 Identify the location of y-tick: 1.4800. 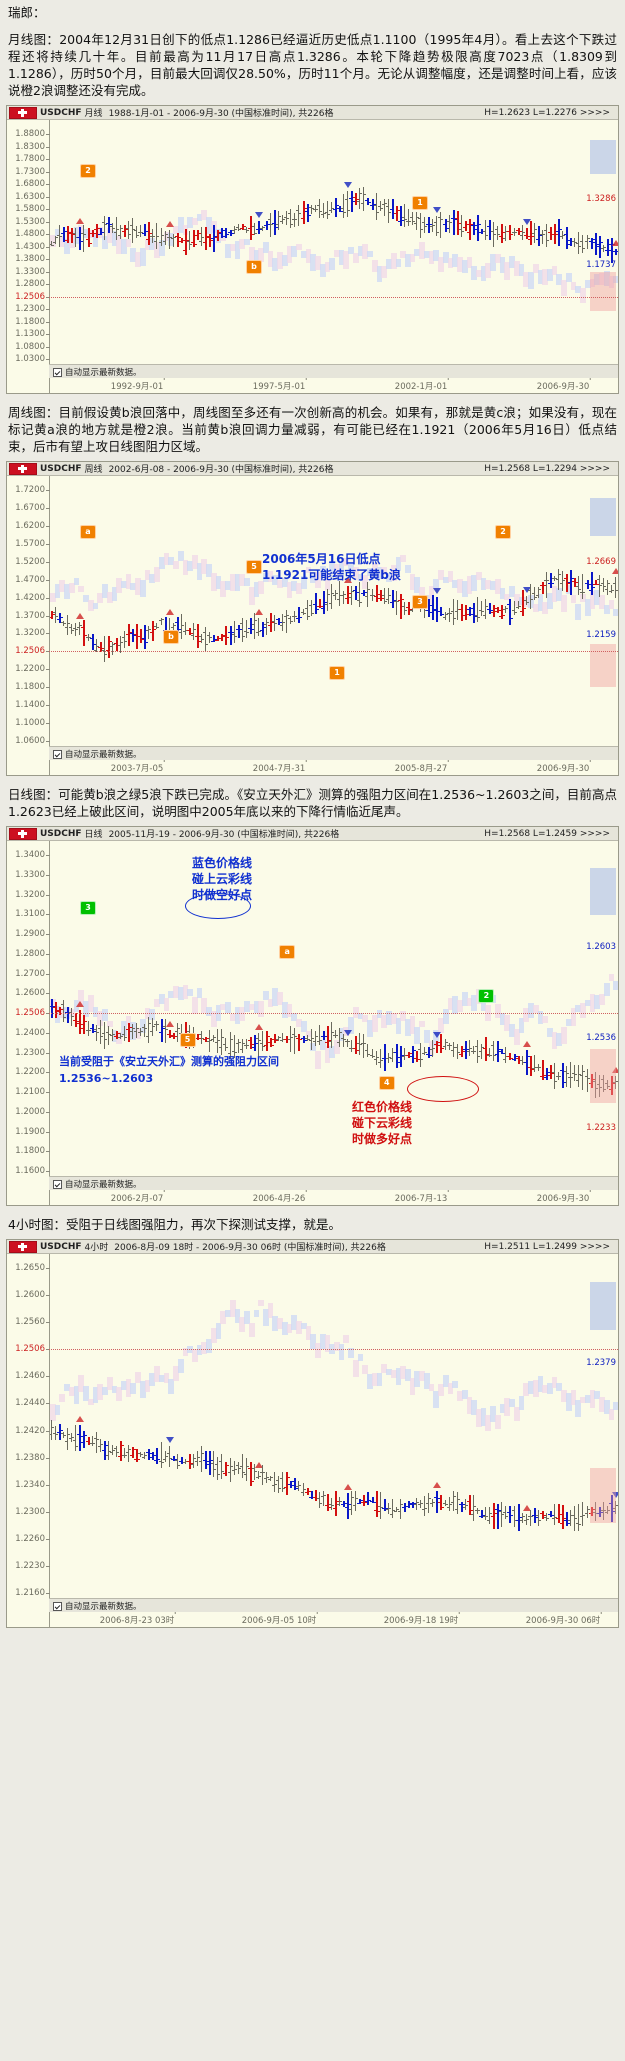
(32, 234).